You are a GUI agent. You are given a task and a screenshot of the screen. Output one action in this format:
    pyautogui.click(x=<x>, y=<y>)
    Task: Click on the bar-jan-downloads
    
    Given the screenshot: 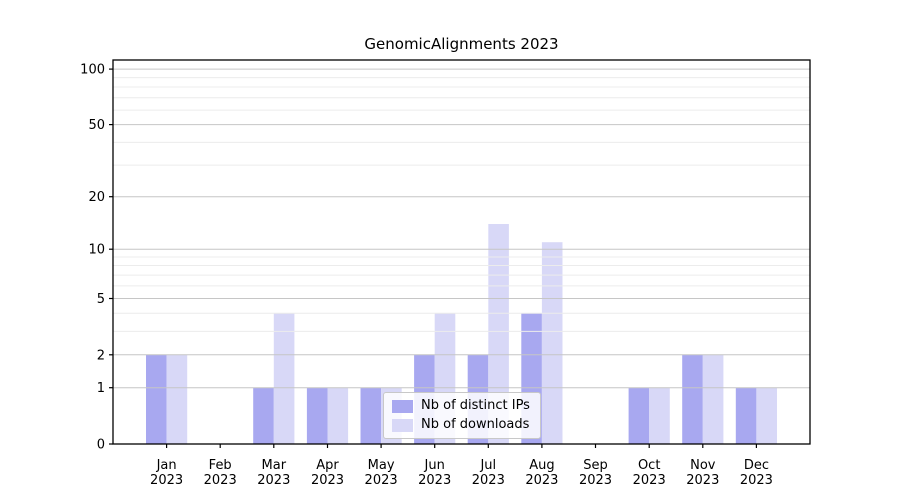 What is the action you would take?
    pyautogui.click(x=177, y=399)
    